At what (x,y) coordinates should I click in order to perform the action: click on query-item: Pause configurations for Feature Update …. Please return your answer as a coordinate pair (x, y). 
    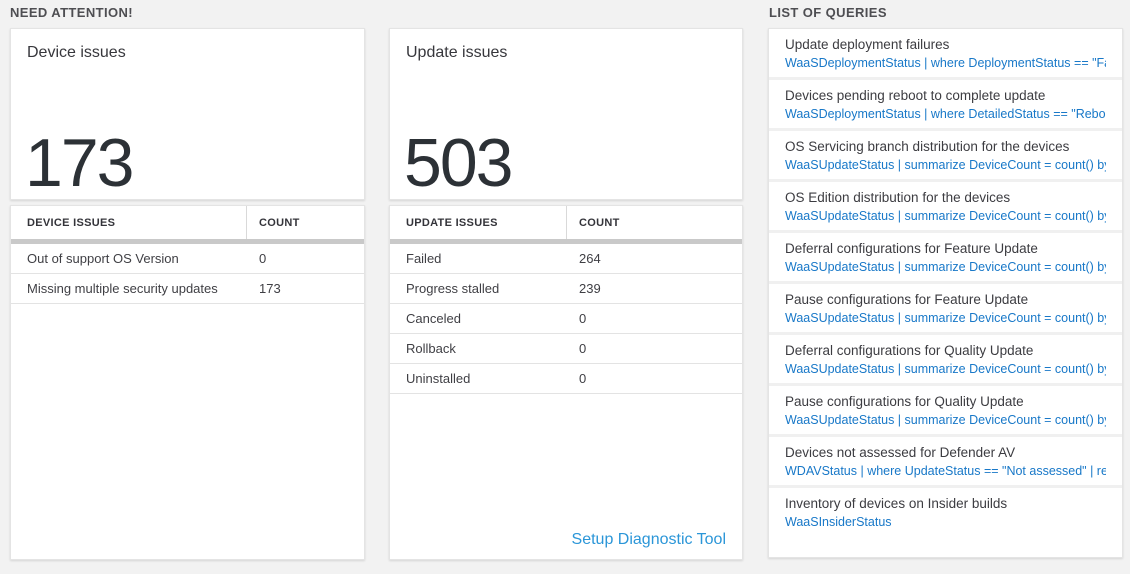
    Looking at the image, I should click on (945, 309).